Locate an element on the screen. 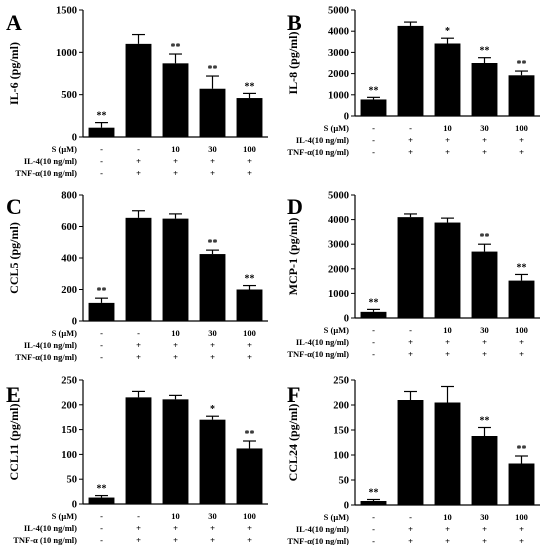  panel-letter: D is located at coordinates (295, 206).